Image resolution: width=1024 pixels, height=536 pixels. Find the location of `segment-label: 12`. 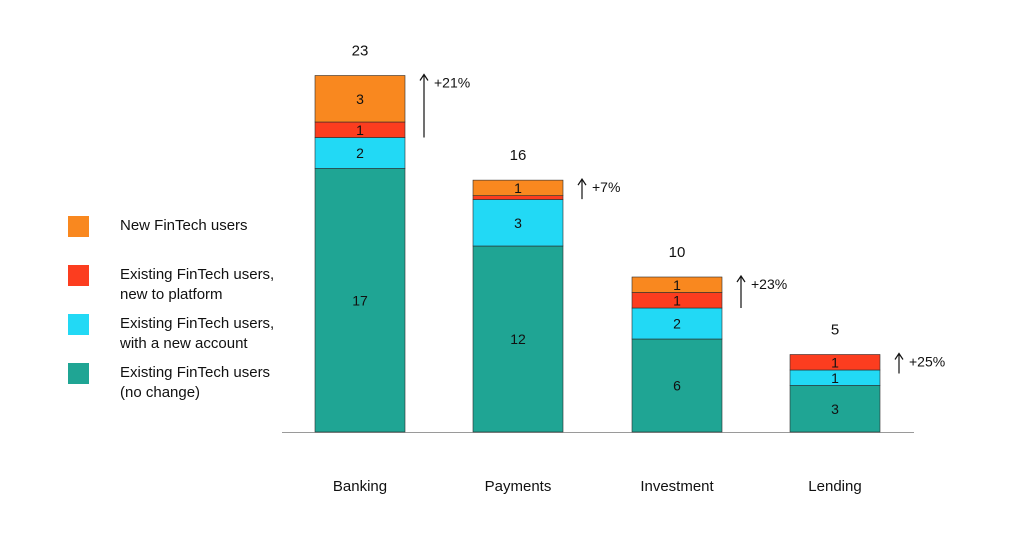

segment-label: 12 is located at coordinates (518, 339).